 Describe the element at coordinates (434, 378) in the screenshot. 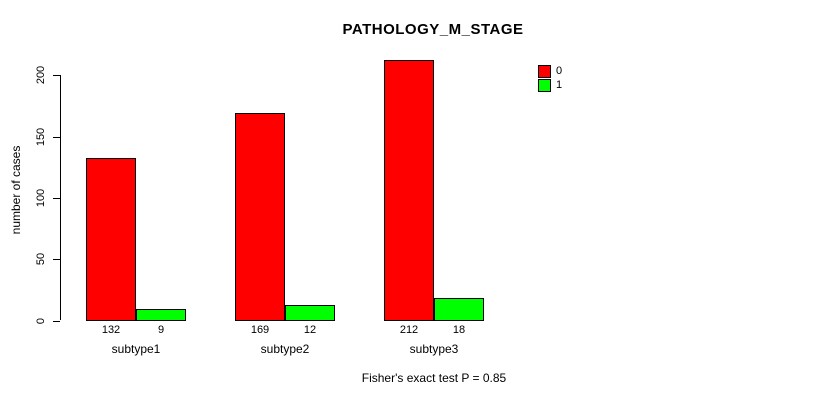

I see `stats-annotation: Fisher's exact test P = 0.85` at that location.